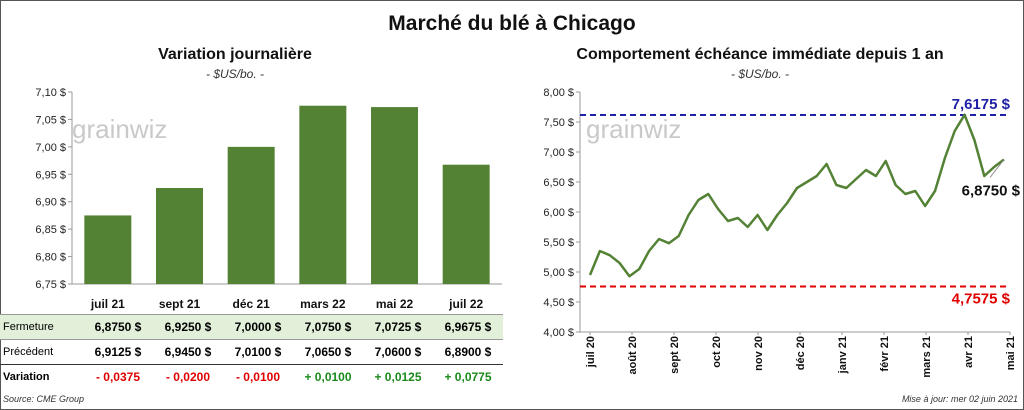  What do you see at coordinates (997, 168) in the screenshot?
I see `last-value-leader` at bounding box center [997, 168].